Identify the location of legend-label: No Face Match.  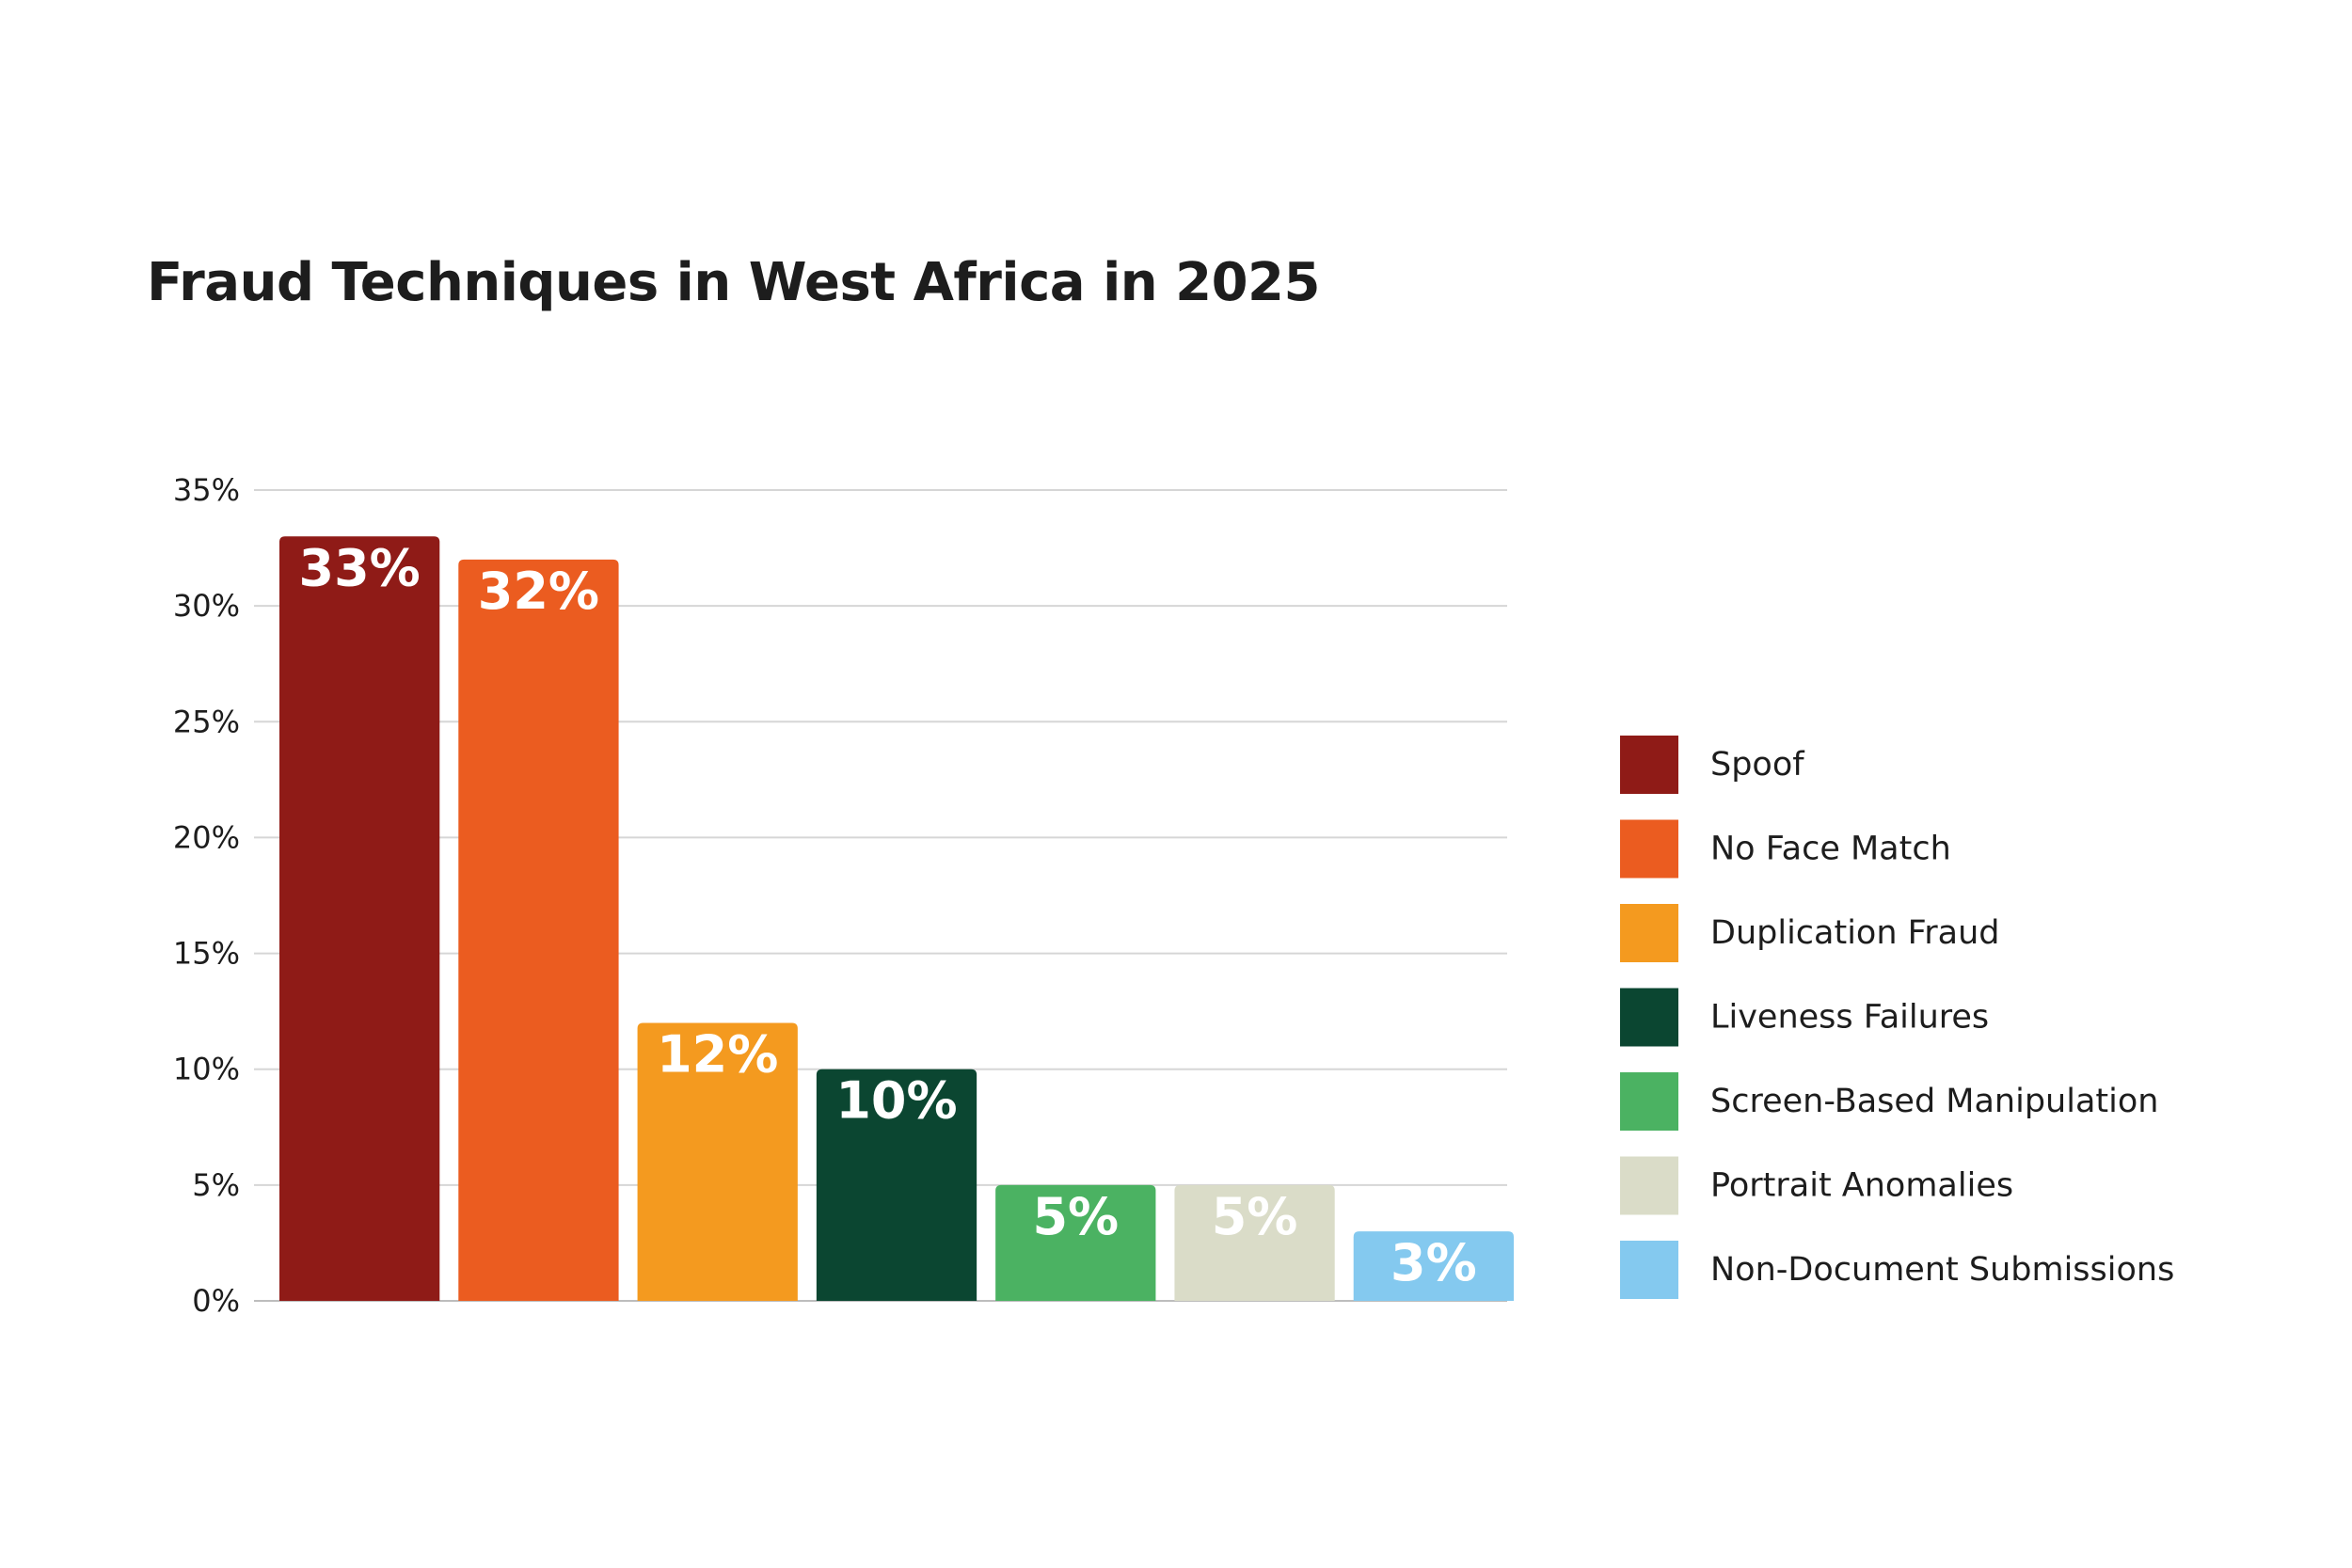
(1830, 849).